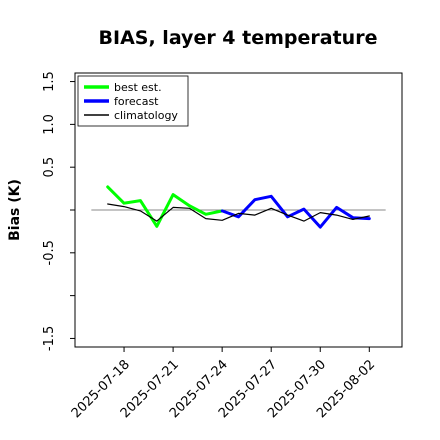 Image resolution: width=440 pixels, height=440 pixels. What do you see at coordinates (138, 87) in the screenshot?
I see `legend-label-best-est: best est.` at bounding box center [138, 87].